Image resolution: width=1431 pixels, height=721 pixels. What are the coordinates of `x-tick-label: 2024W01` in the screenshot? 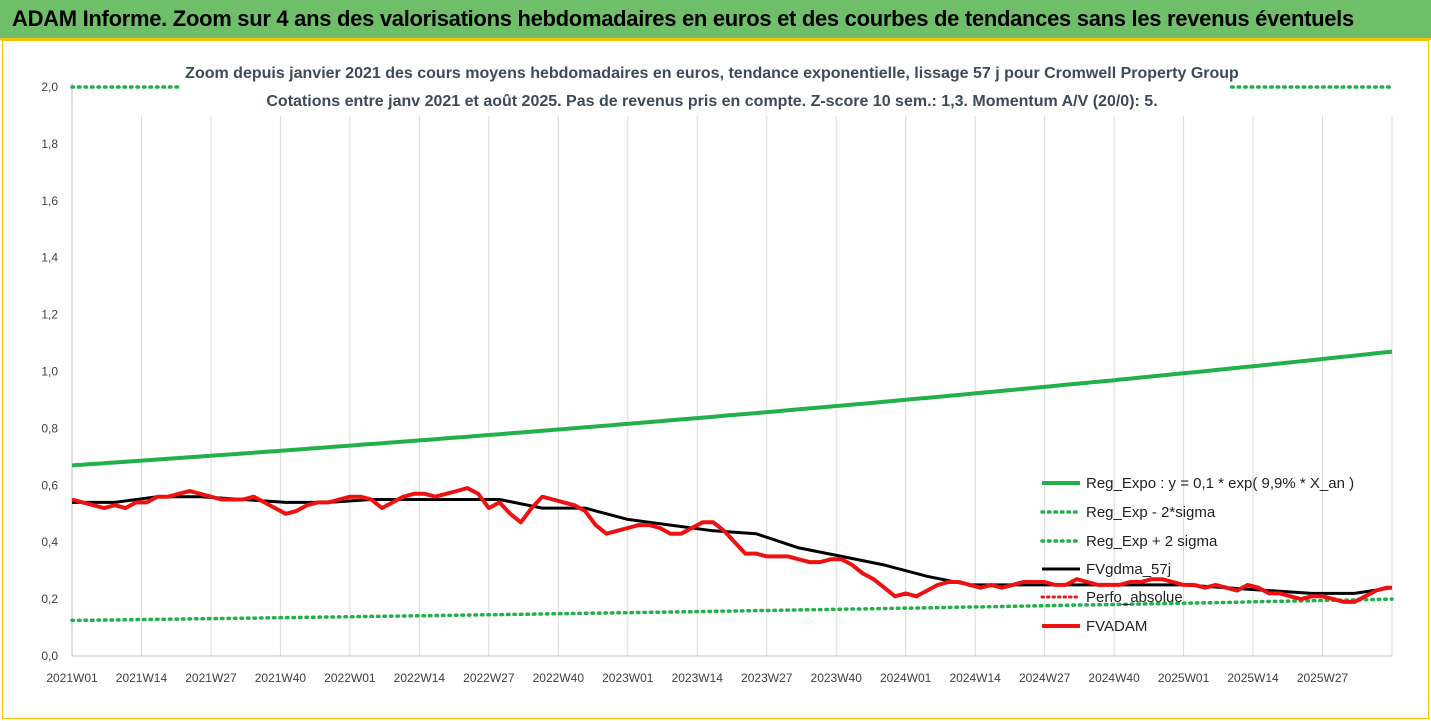 It's located at (906, 678).